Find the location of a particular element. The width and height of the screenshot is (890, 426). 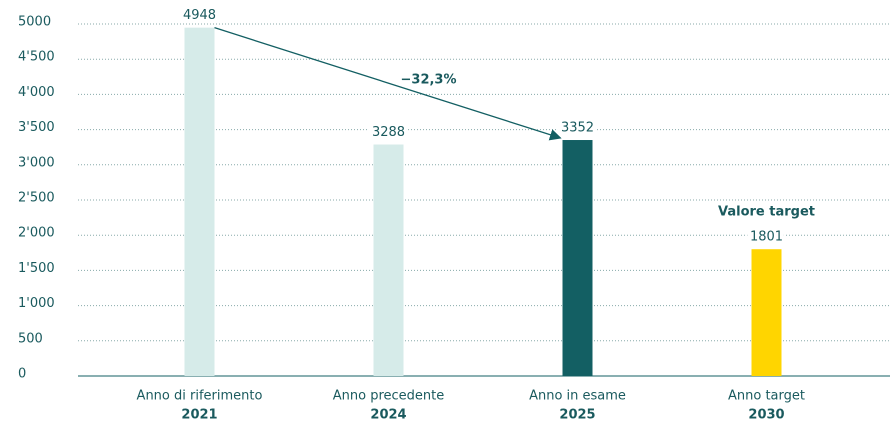

value-label: 1801 is located at coordinates (766, 237).